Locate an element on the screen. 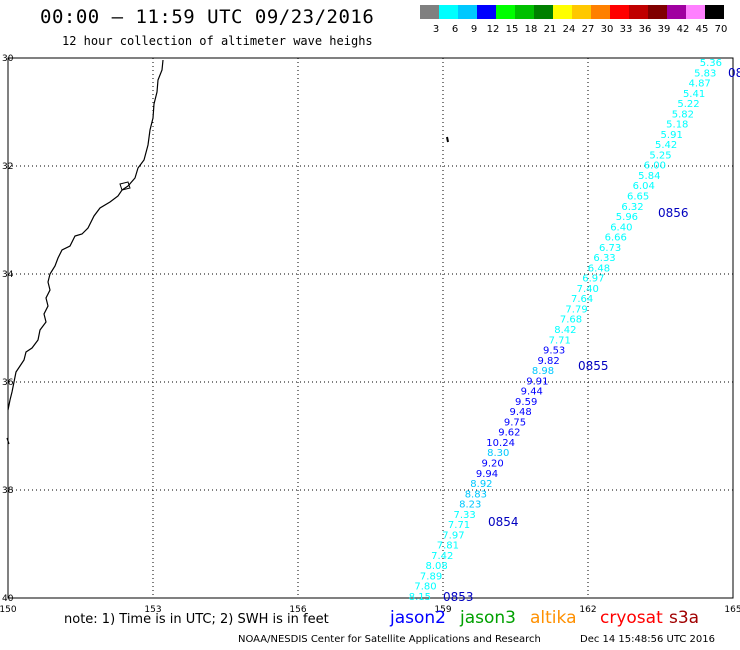  page-title: 00:00 – 11:59 UTC 09/23/2016 is located at coordinates (207, 17).